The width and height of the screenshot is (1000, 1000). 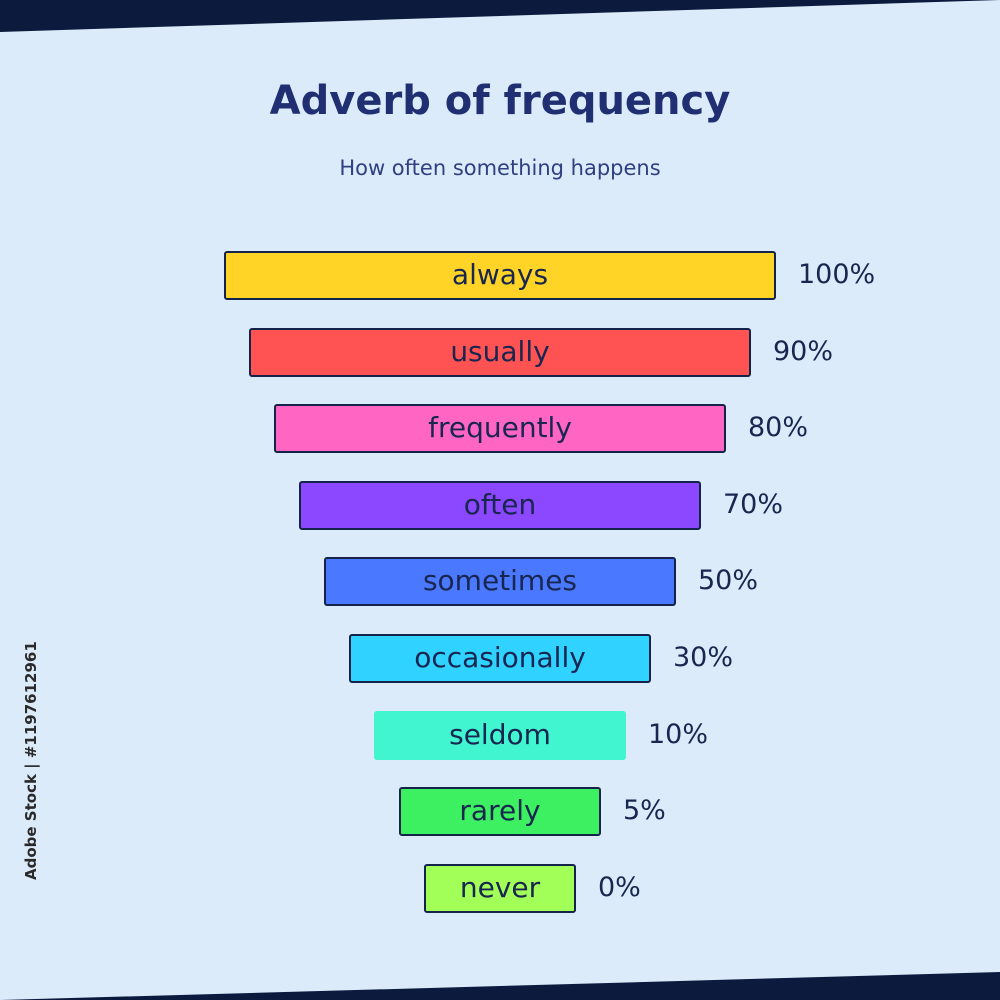 What do you see at coordinates (803, 351) in the screenshot?
I see `value-label-usually: 90%` at bounding box center [803, 351].